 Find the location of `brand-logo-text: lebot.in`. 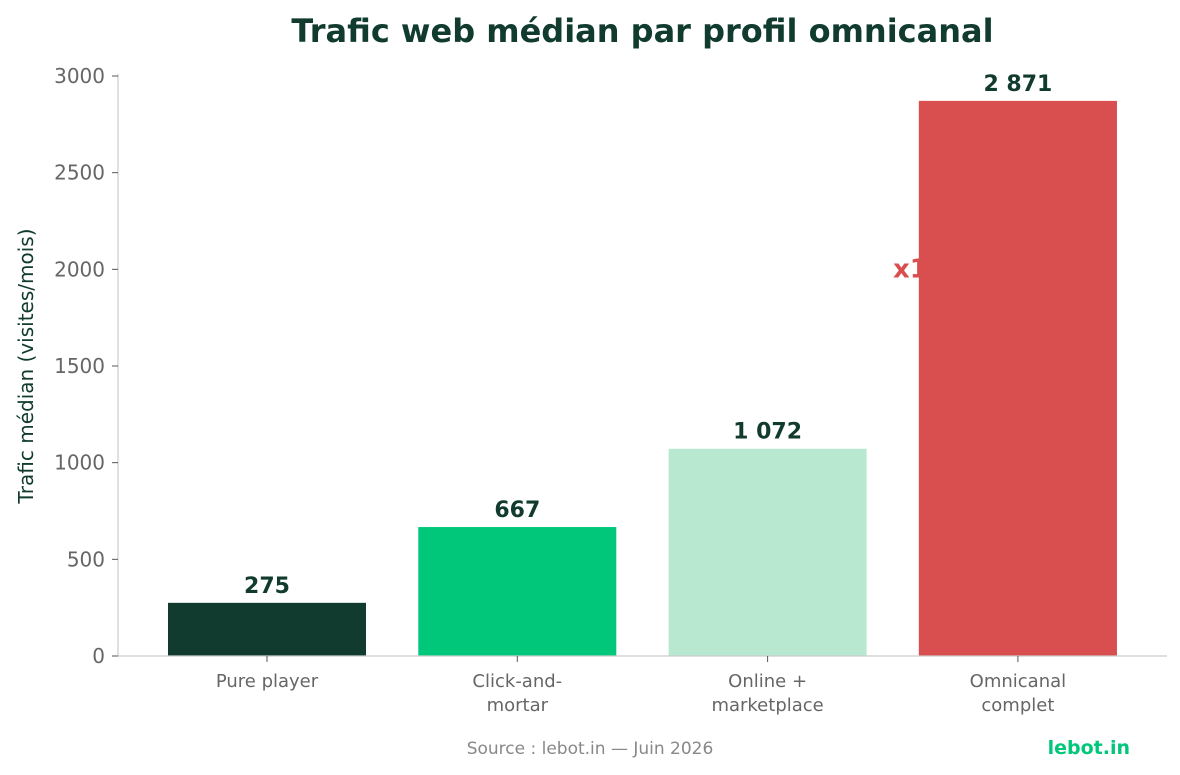

brand-logo-text: lebot.in is located at coordinates (1088, 748).